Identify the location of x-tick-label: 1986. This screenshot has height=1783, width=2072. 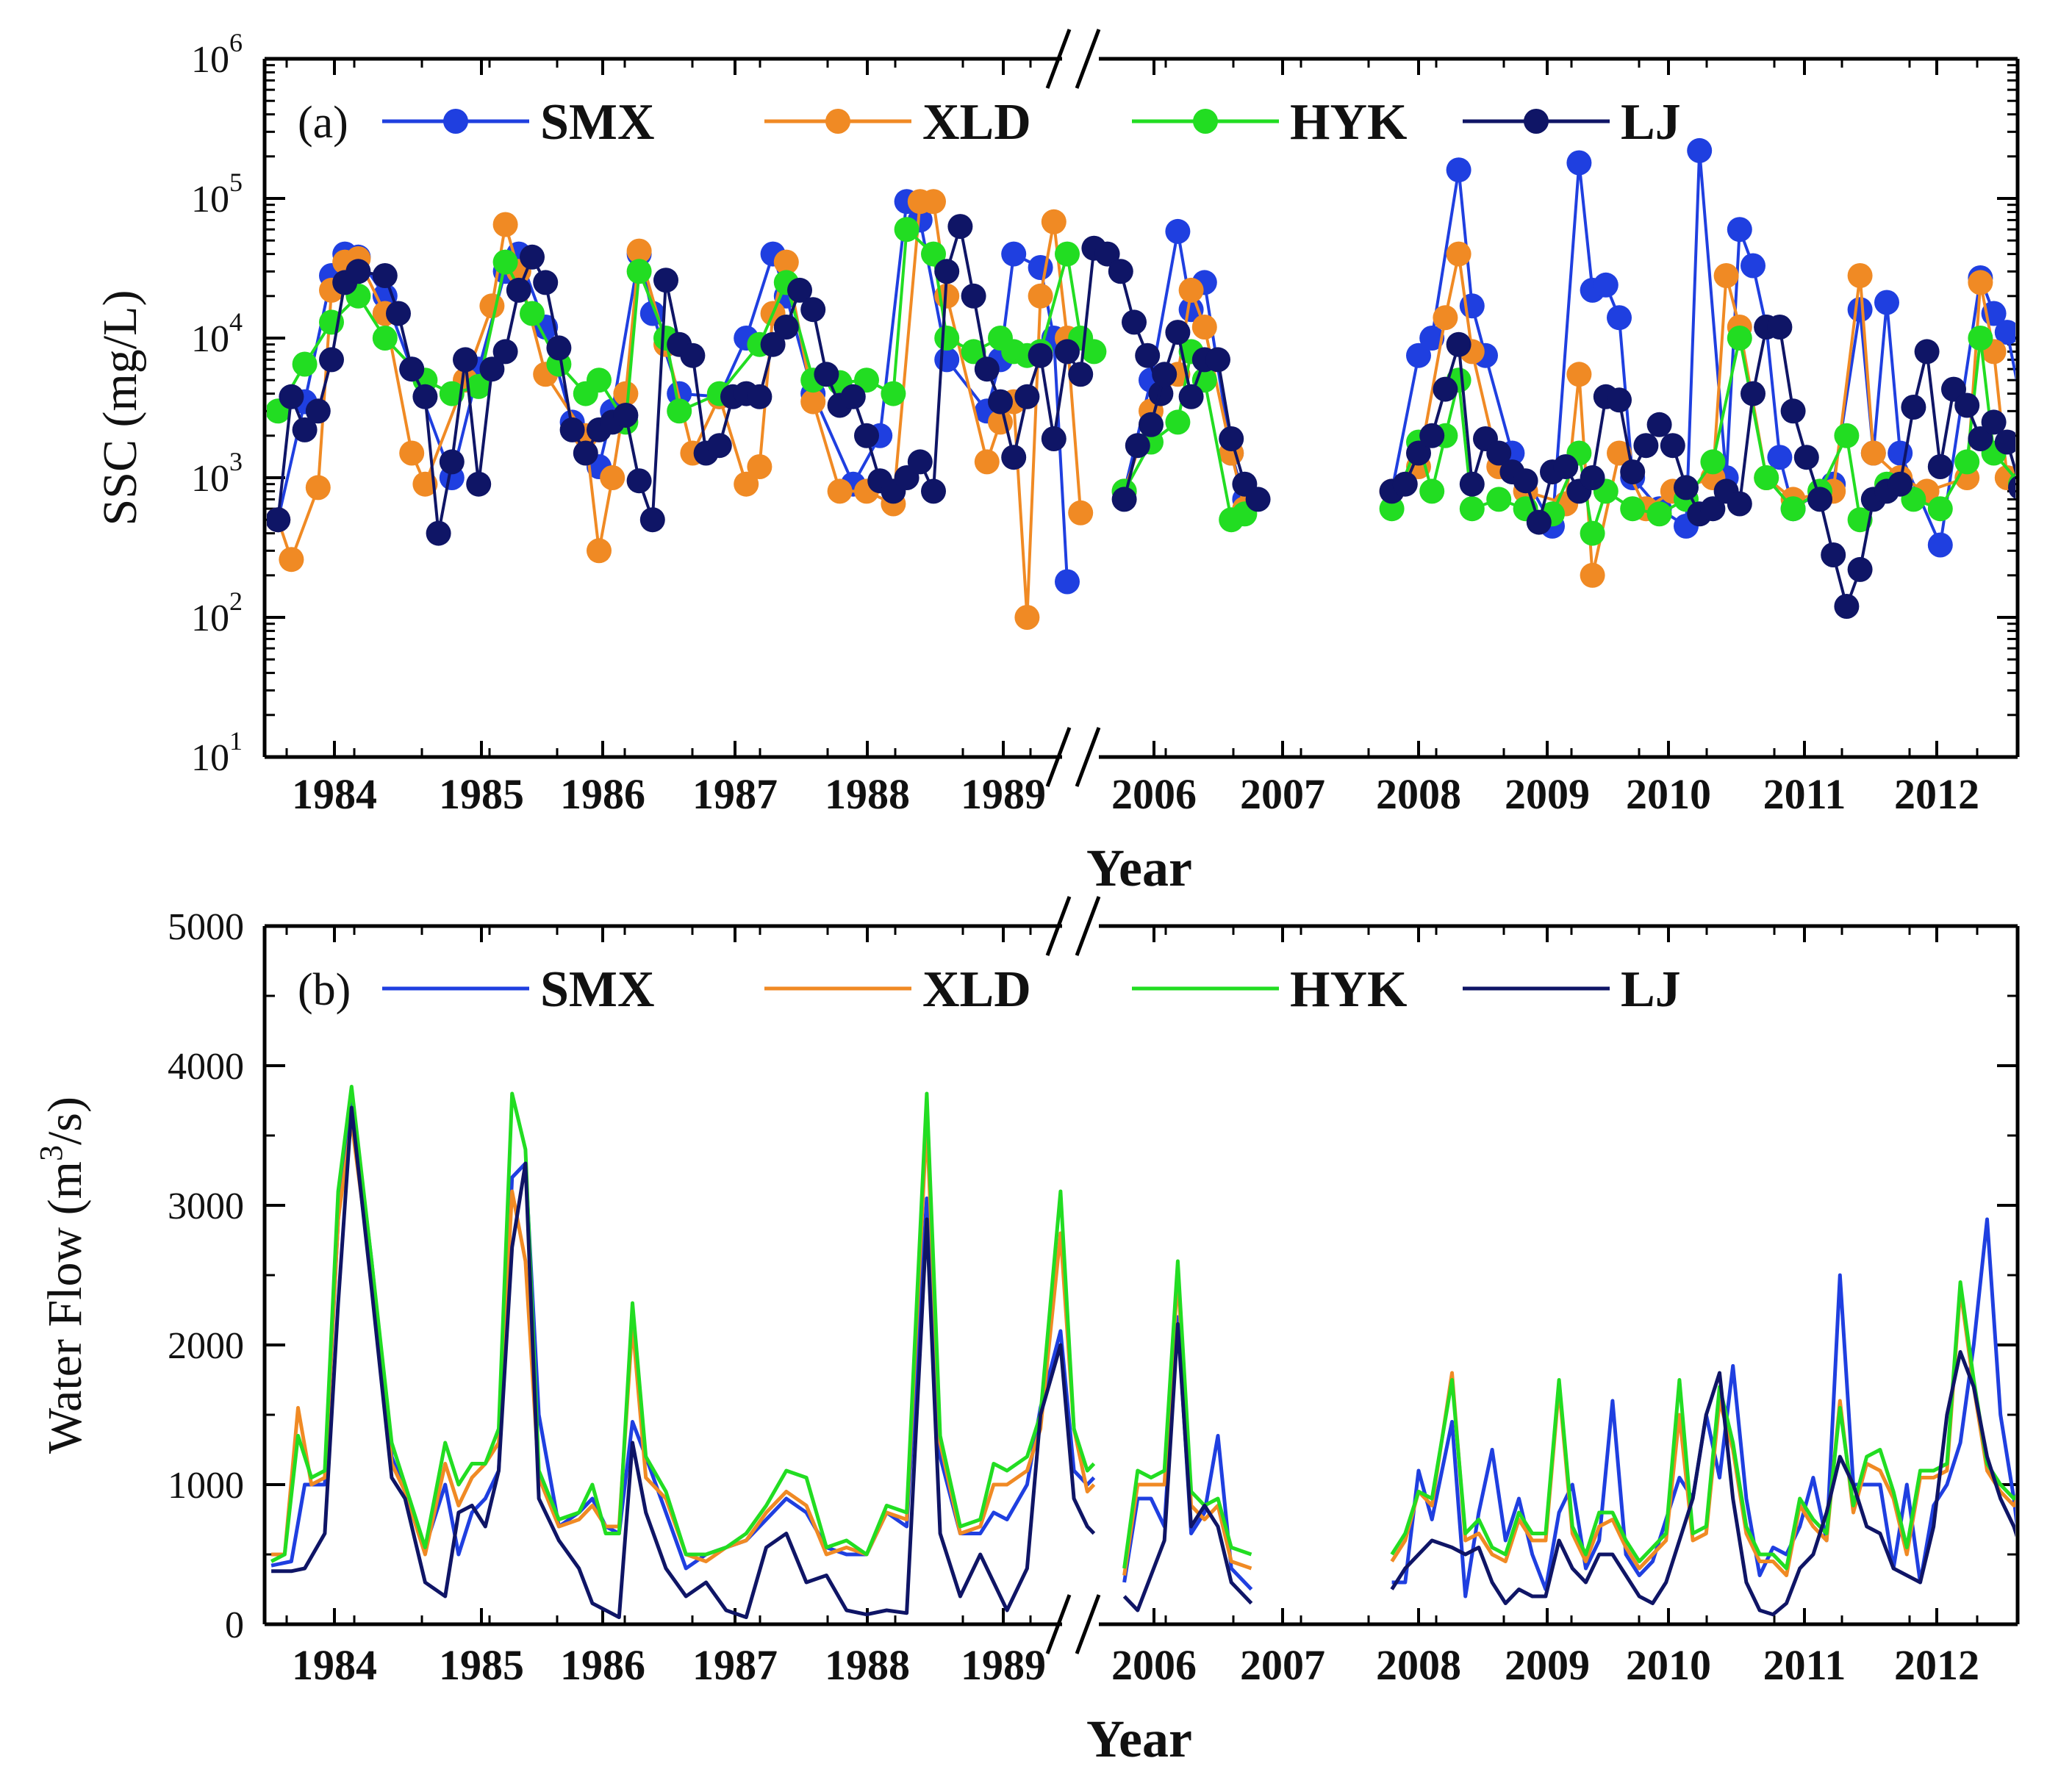
(602, 1665).